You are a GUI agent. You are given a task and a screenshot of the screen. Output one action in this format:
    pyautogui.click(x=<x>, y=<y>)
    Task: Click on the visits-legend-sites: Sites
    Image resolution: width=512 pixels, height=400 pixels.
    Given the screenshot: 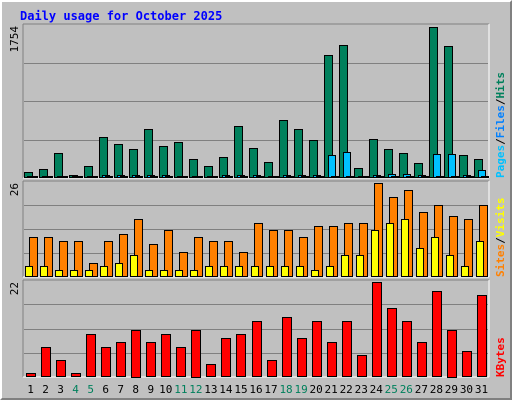 What is the action you would take?
    pyautogui.click(x=500, y=260)
    